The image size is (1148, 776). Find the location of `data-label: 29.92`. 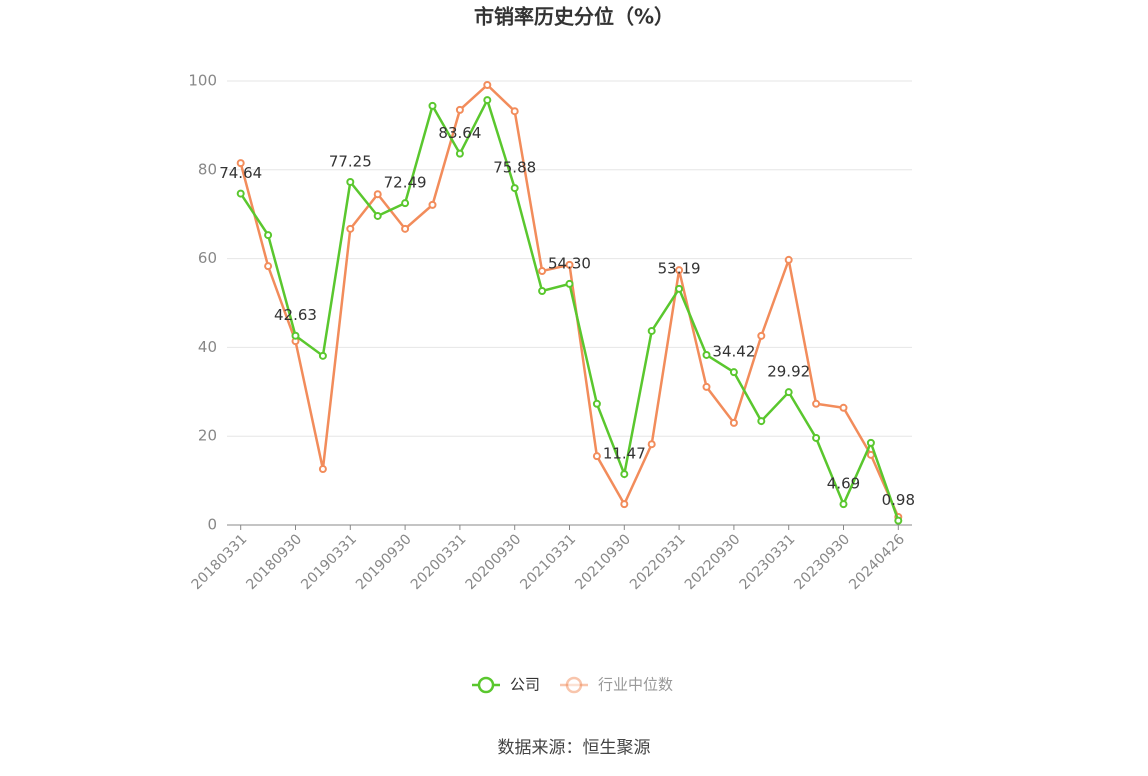

data-label: 29.92 is located at coordinates (788, 372).